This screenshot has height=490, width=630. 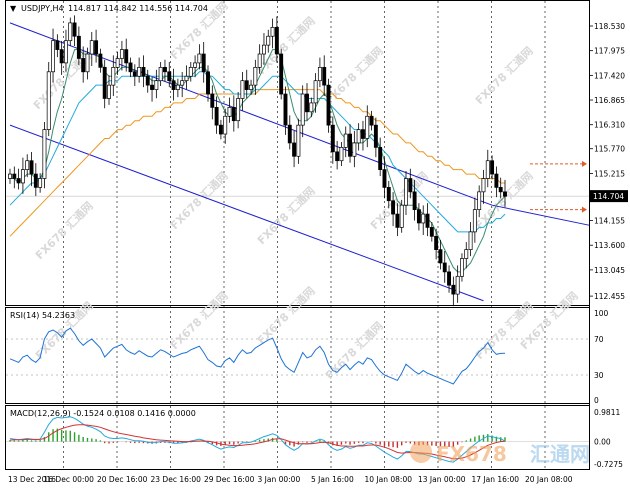 What do you see at coordinates (609, 296) in the screenshot?
I see `price-y-label: 112.455` at bounding box center [609, 296].